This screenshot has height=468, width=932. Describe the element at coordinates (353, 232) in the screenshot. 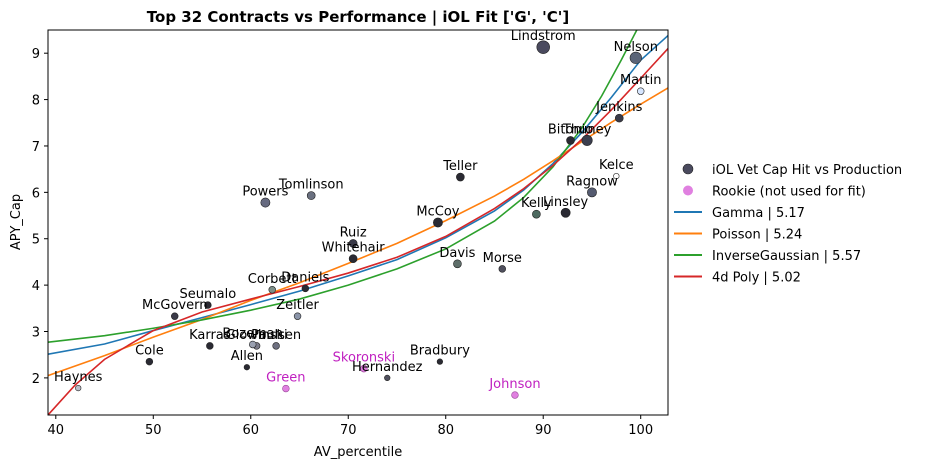

I see `point-label: Ruiz` at that location.